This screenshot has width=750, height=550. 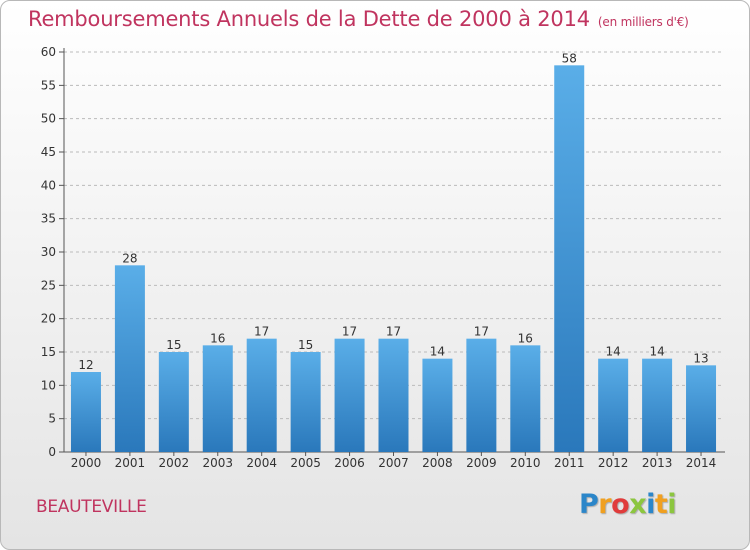 I want to click on bar-2000, so click(x=85, y=412).